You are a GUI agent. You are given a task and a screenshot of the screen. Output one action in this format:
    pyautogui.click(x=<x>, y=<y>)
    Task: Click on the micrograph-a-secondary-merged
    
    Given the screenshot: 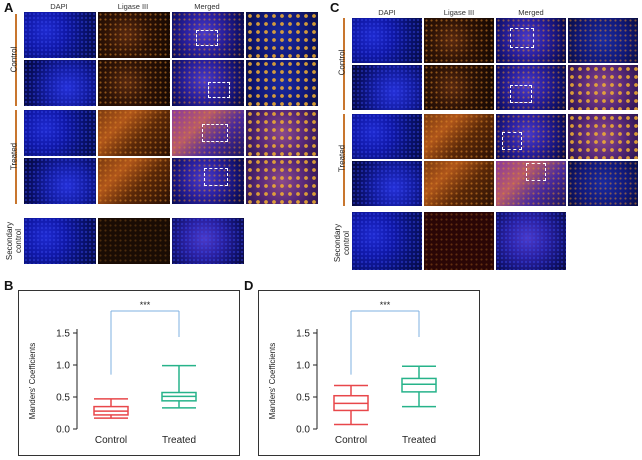 What is the action you would take?
    pyautogui.click(x=208, y=241)
    